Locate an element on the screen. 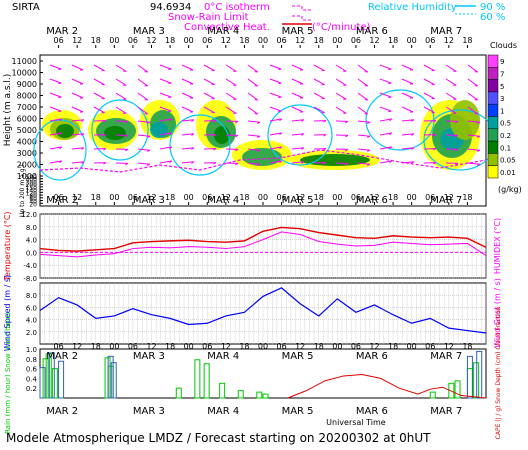  temperature-tick: 4.0 is located at coordinates (31, 241).